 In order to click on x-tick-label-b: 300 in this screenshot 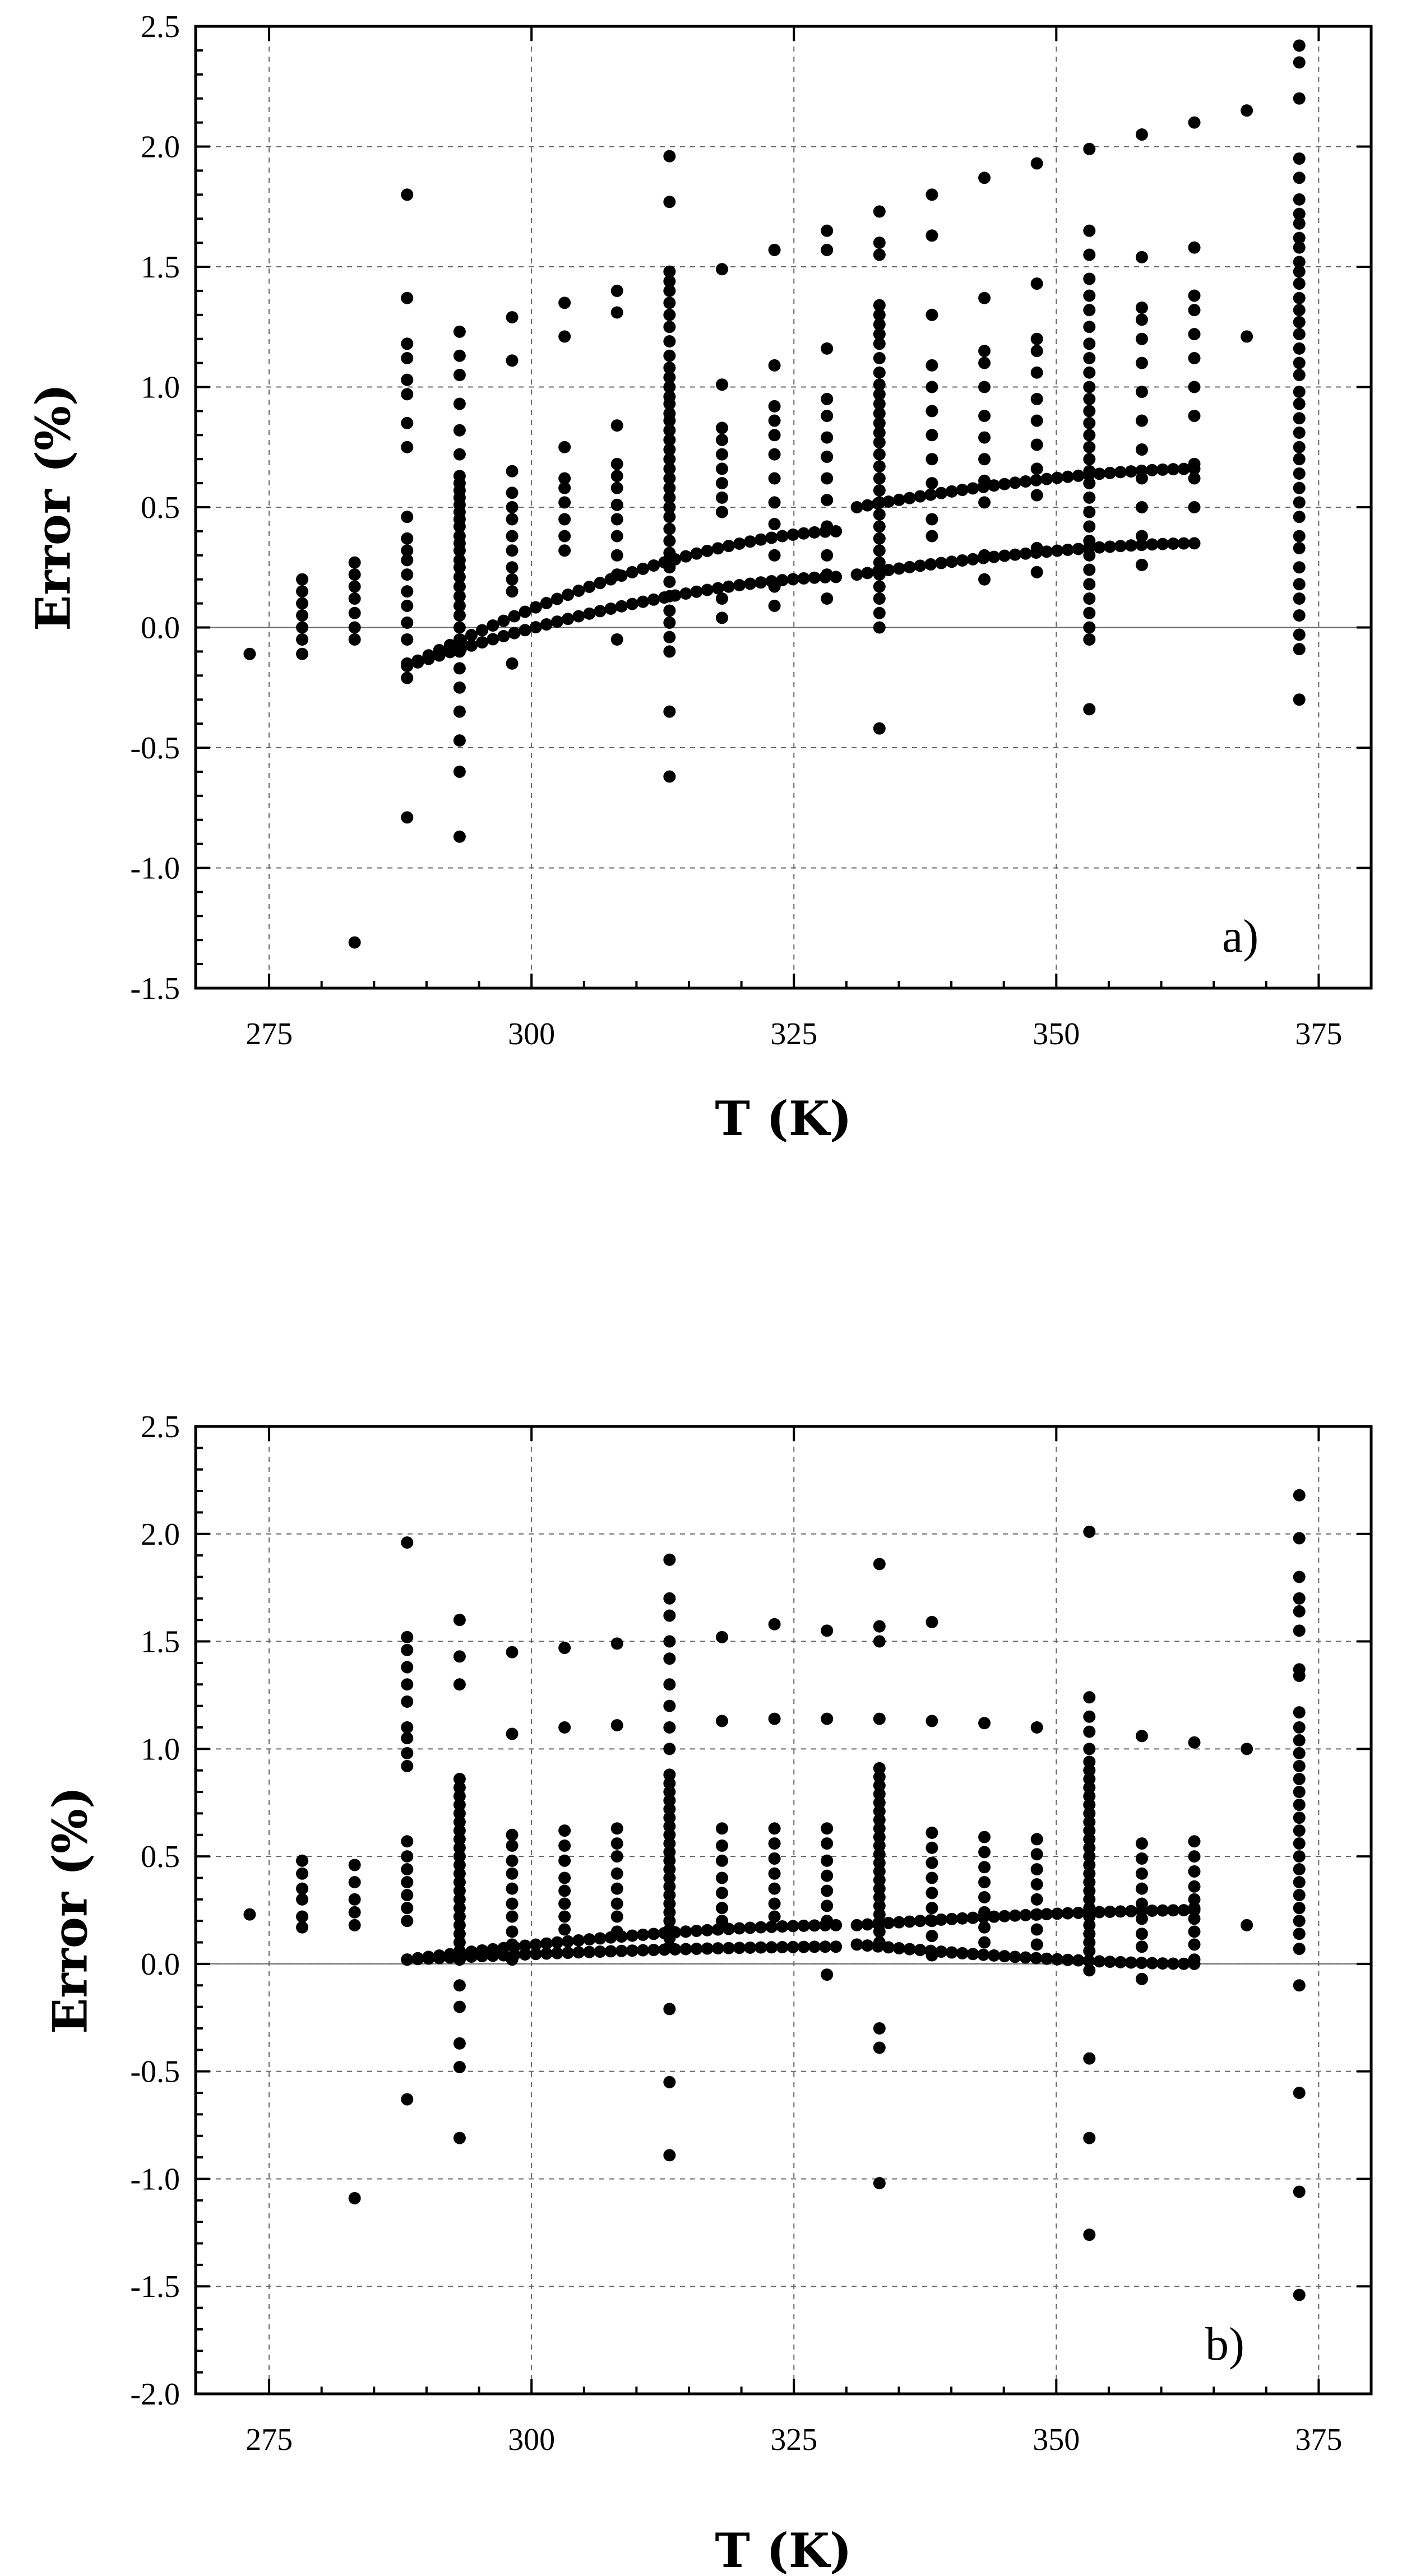, I will do `click(531, 2439)`.